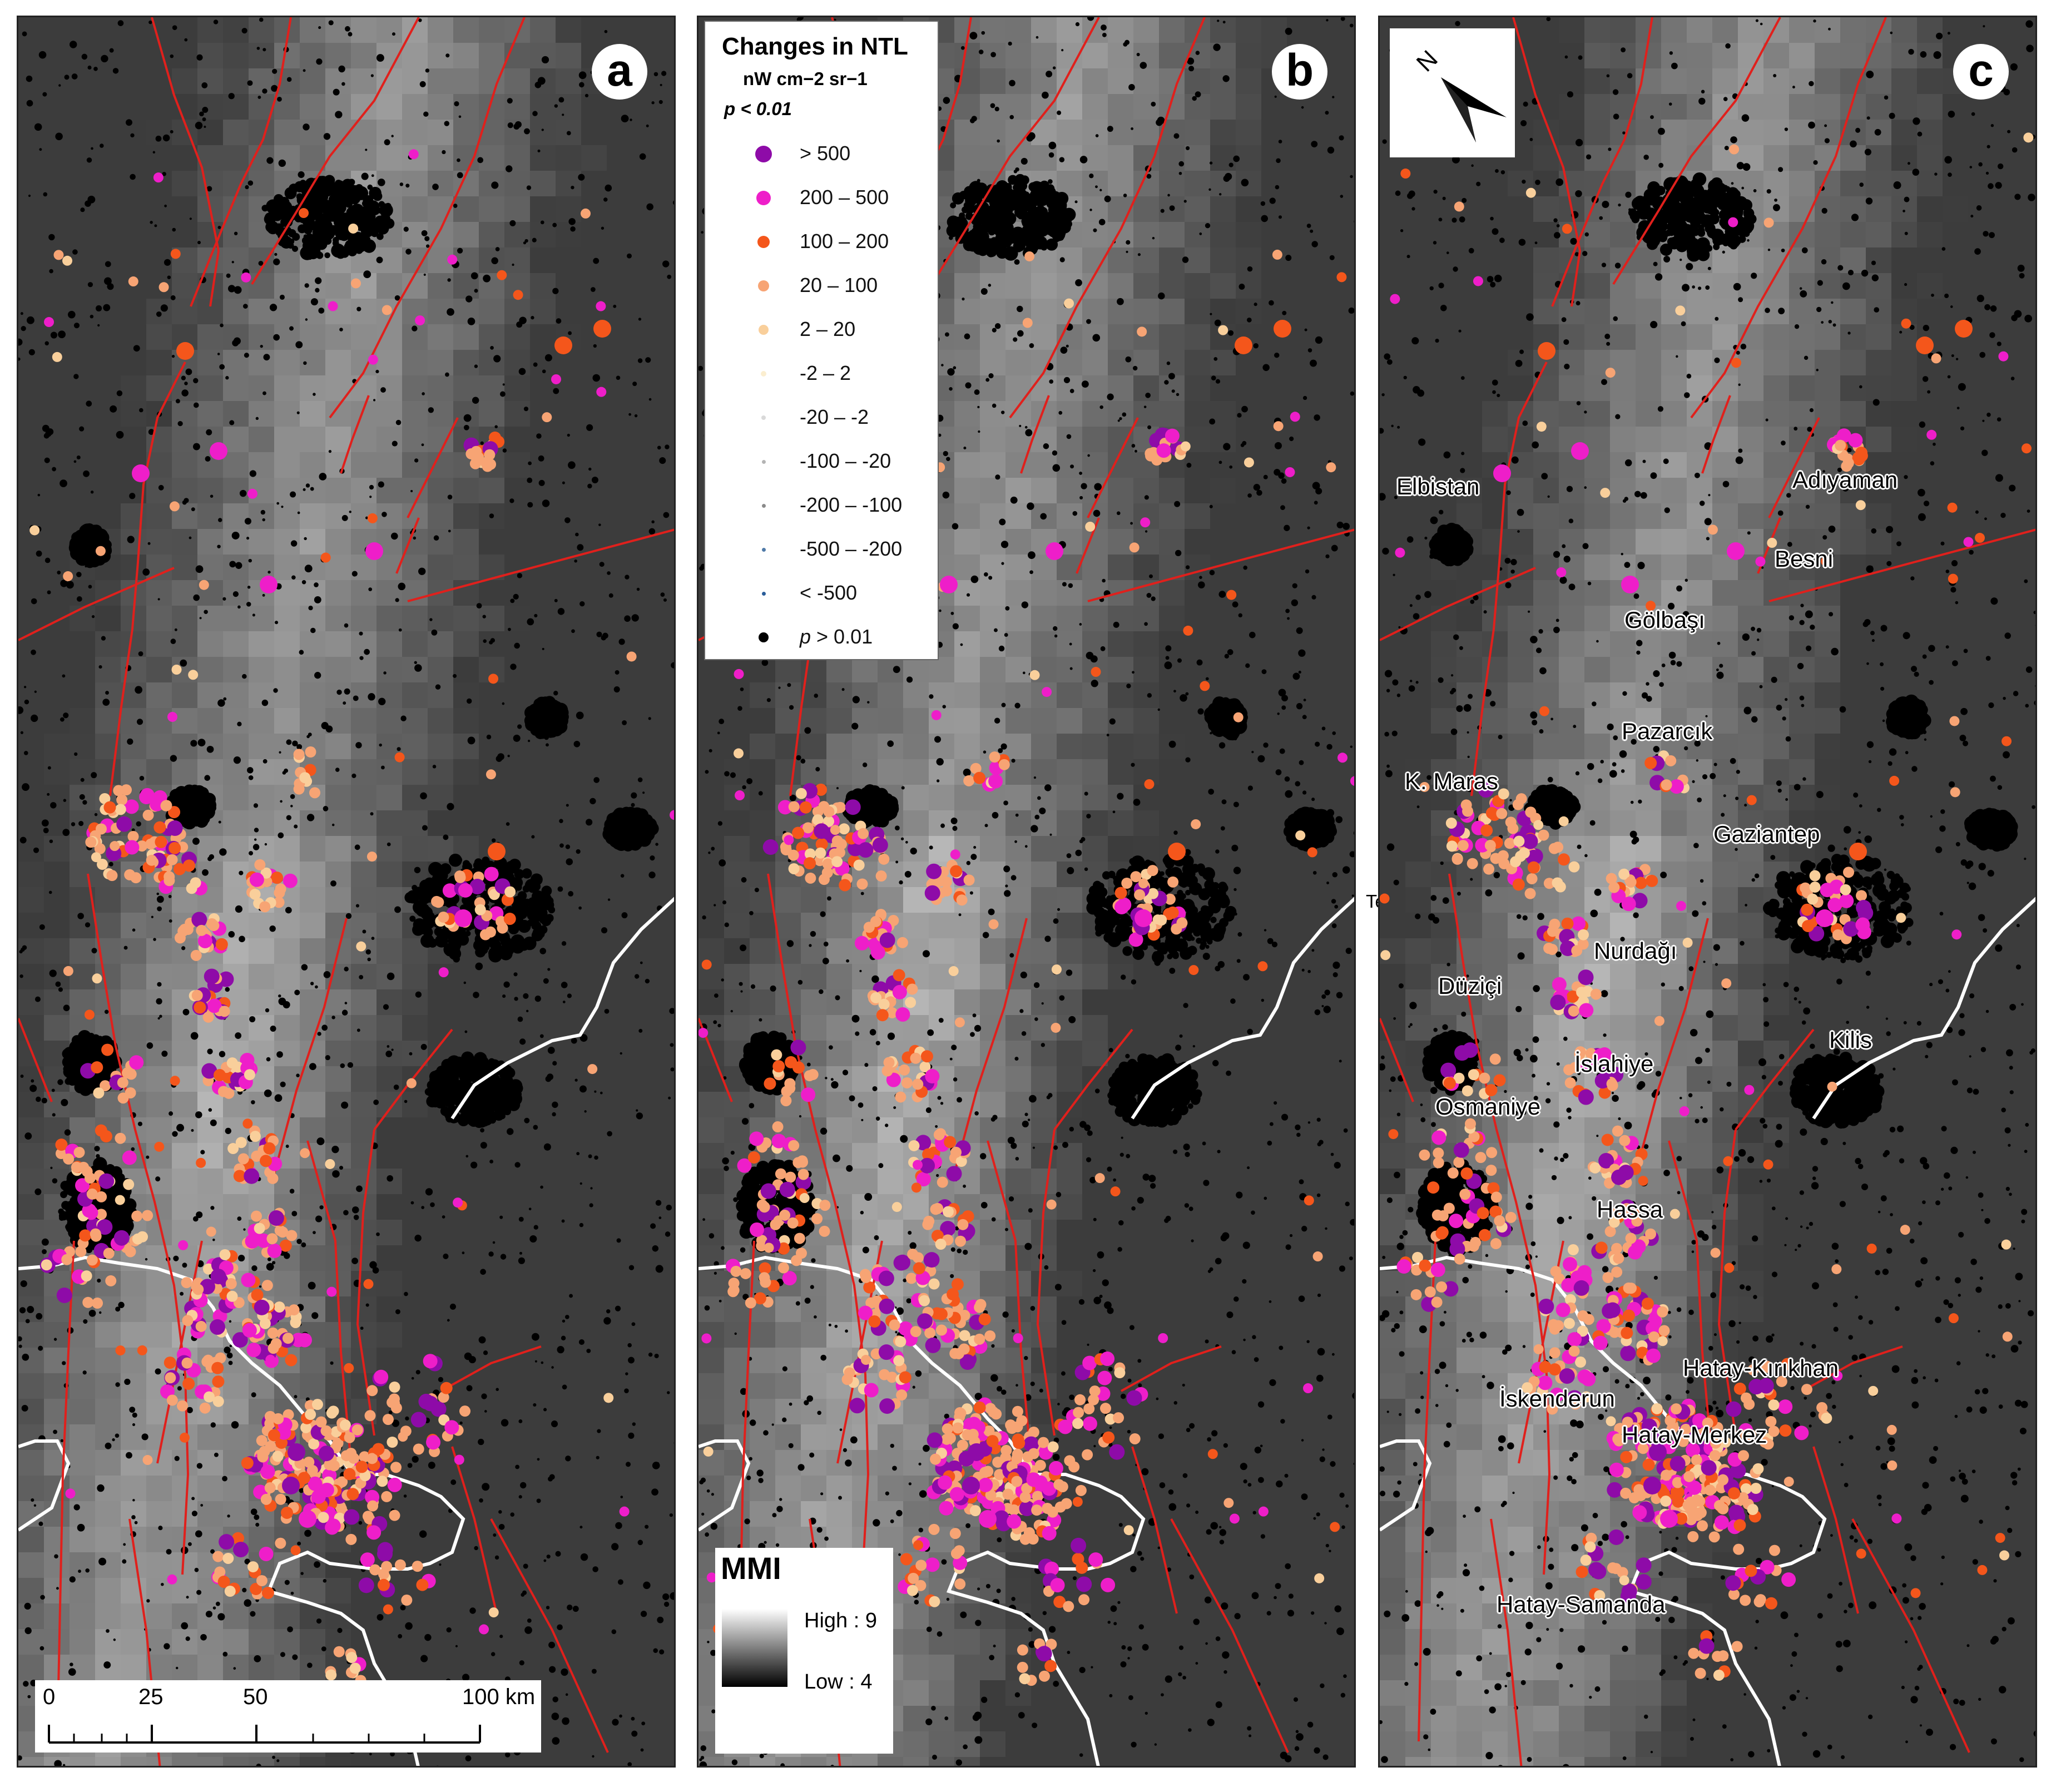  What do you see at coordinates (1242, 1008) in the screenshot?
I see `border-line` at bounding box center [1242, 1008].